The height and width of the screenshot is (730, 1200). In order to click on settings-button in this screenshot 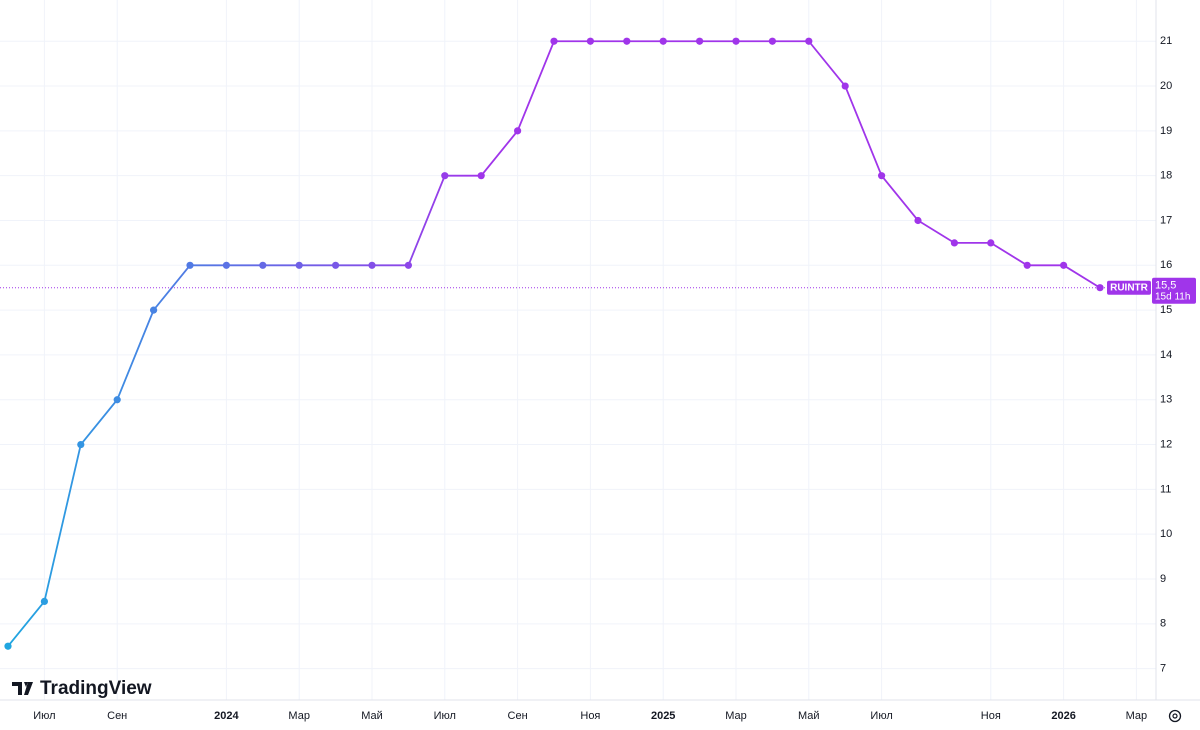, I will do `click(1175, 716)`.